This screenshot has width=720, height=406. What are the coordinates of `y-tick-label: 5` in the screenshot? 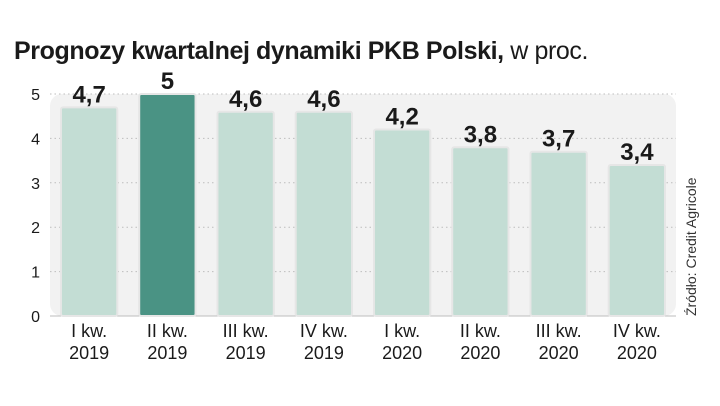 It's located at (35, 95).